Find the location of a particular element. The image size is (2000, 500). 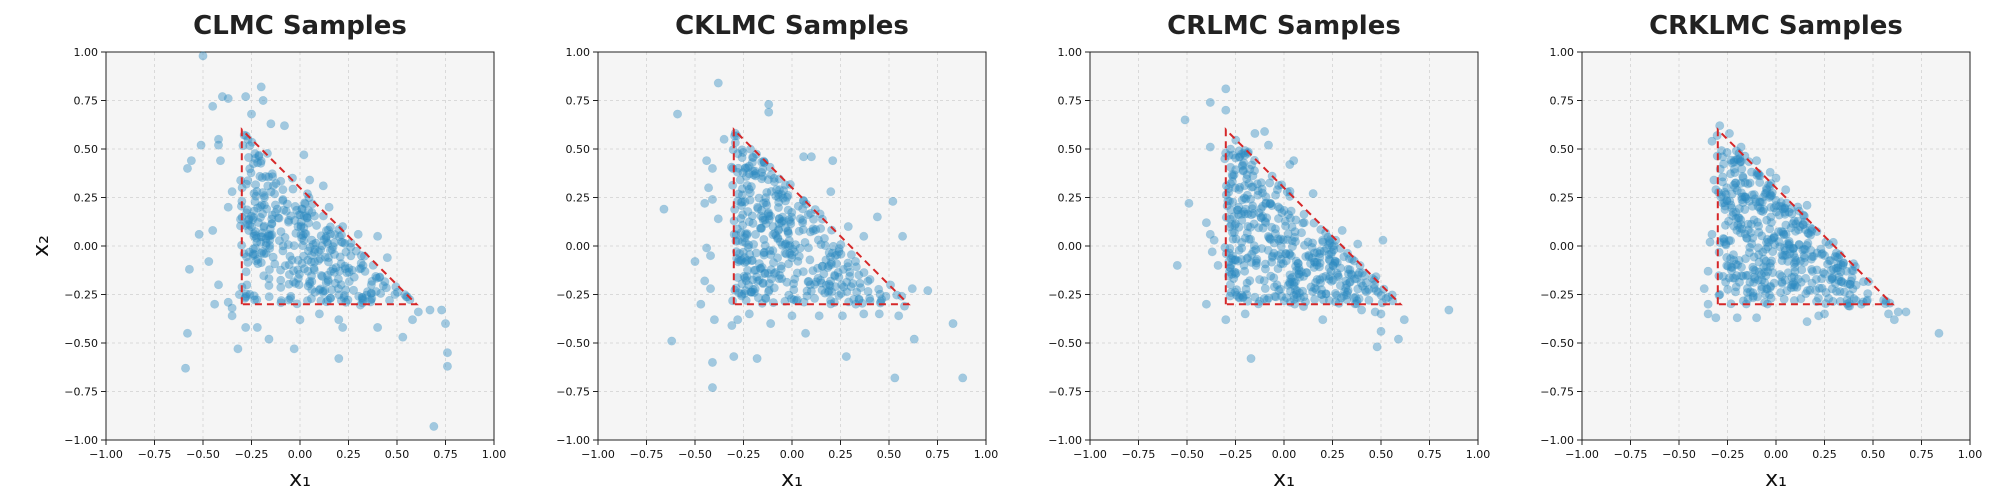

x-tick-label: 0.25 is located at coordinates (1332, 454).